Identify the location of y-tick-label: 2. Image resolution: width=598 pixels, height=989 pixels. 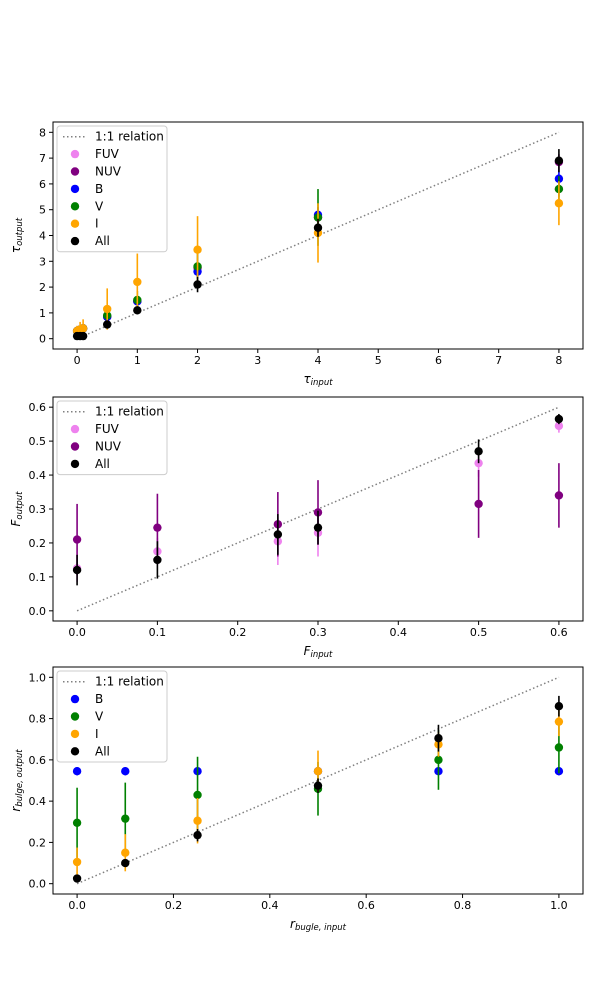
(42, 287).